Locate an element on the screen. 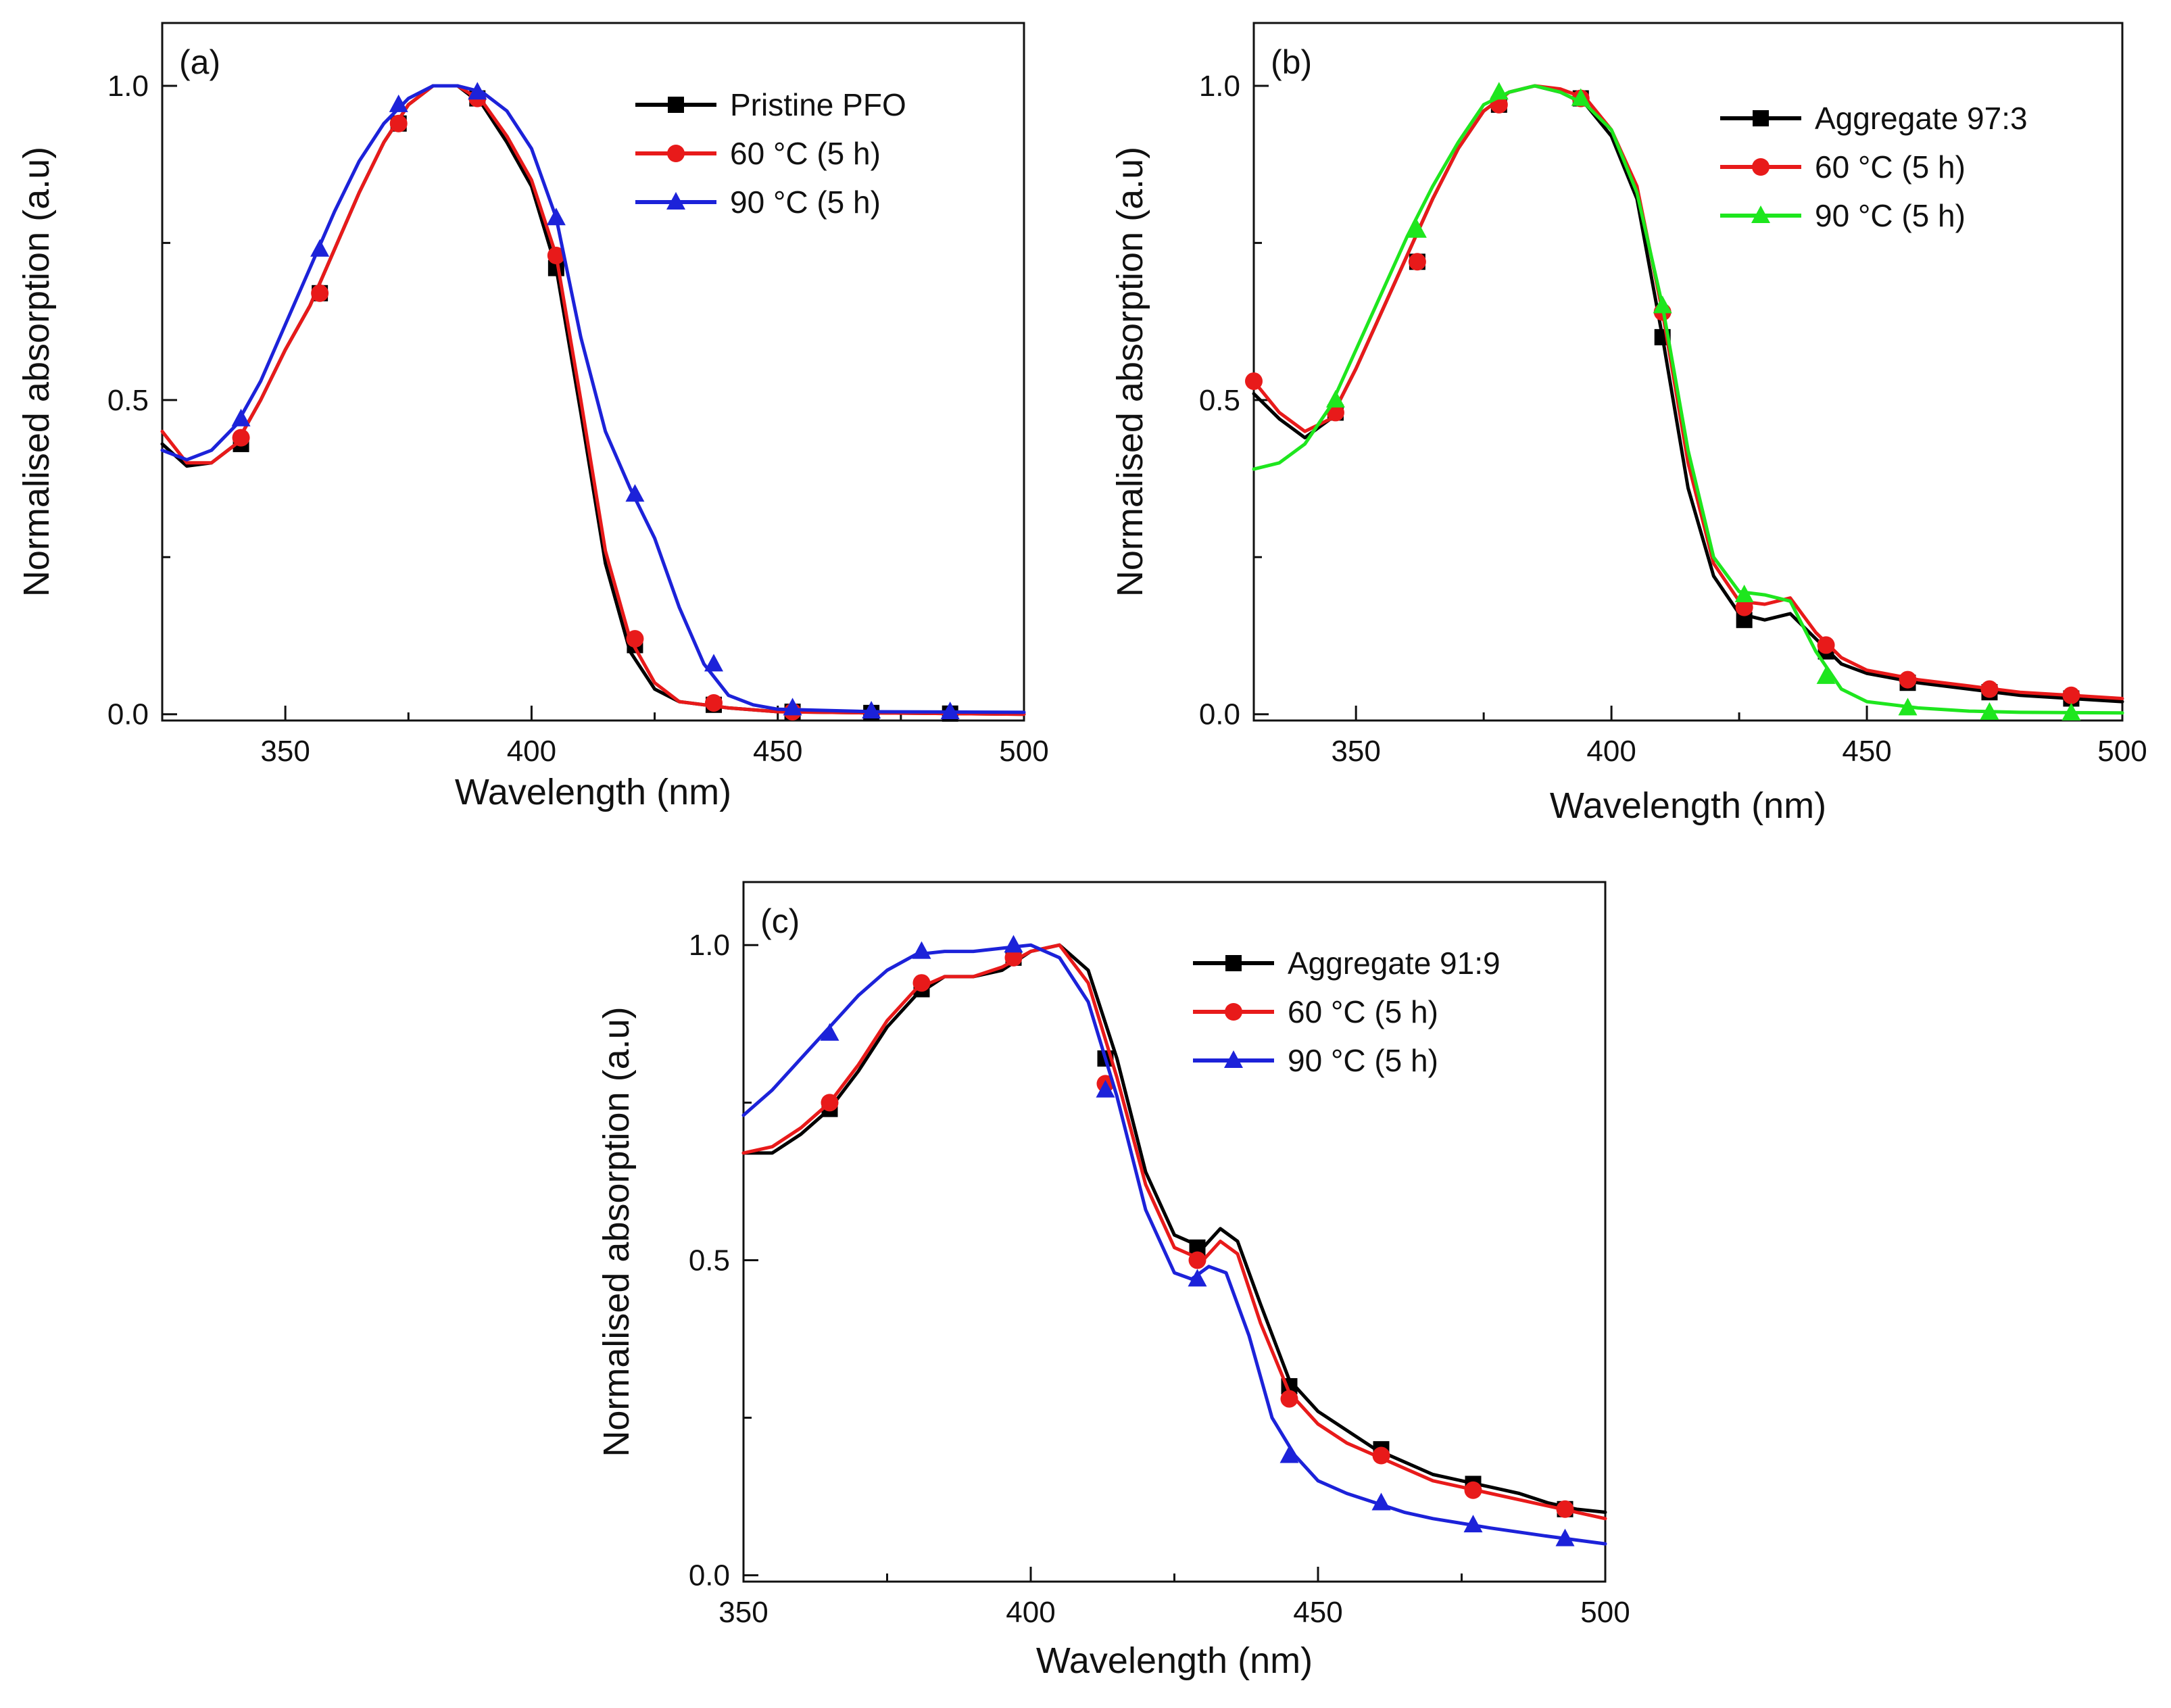 This screenshot has height=1708, width=2171. panel-label: (a) is located at coordinates (199, 62).